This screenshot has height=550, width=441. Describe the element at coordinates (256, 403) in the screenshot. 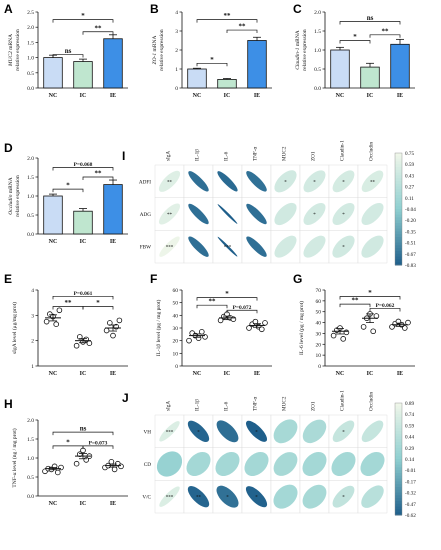

I see `column-label-j: TNF-α` at that location.